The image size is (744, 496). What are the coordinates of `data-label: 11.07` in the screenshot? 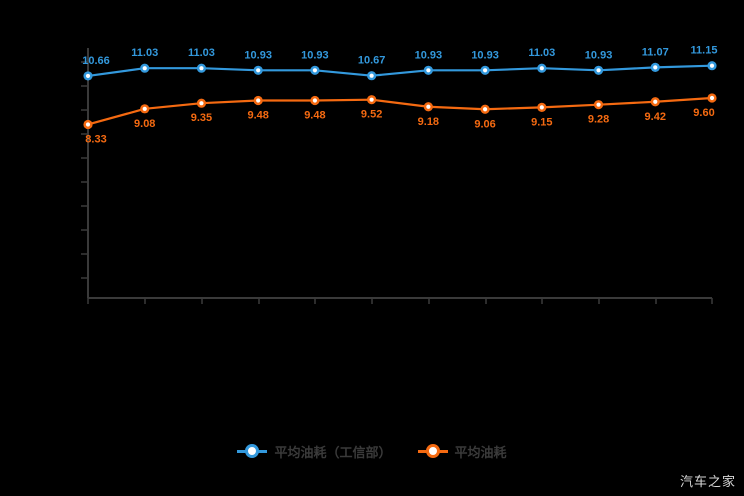 It's located at (655, 52).